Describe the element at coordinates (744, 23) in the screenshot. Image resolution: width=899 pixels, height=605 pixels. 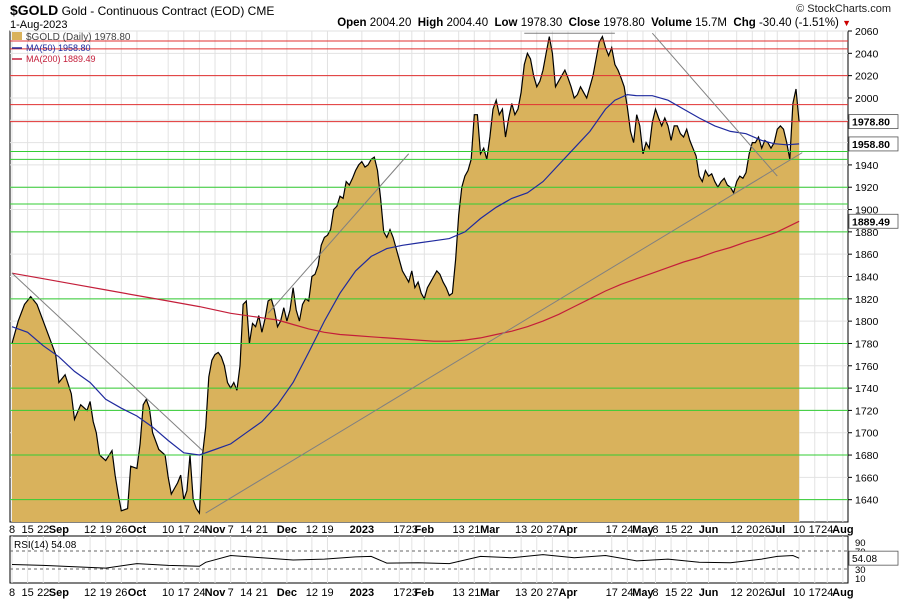
I see `chg-label: Chg` at that location.